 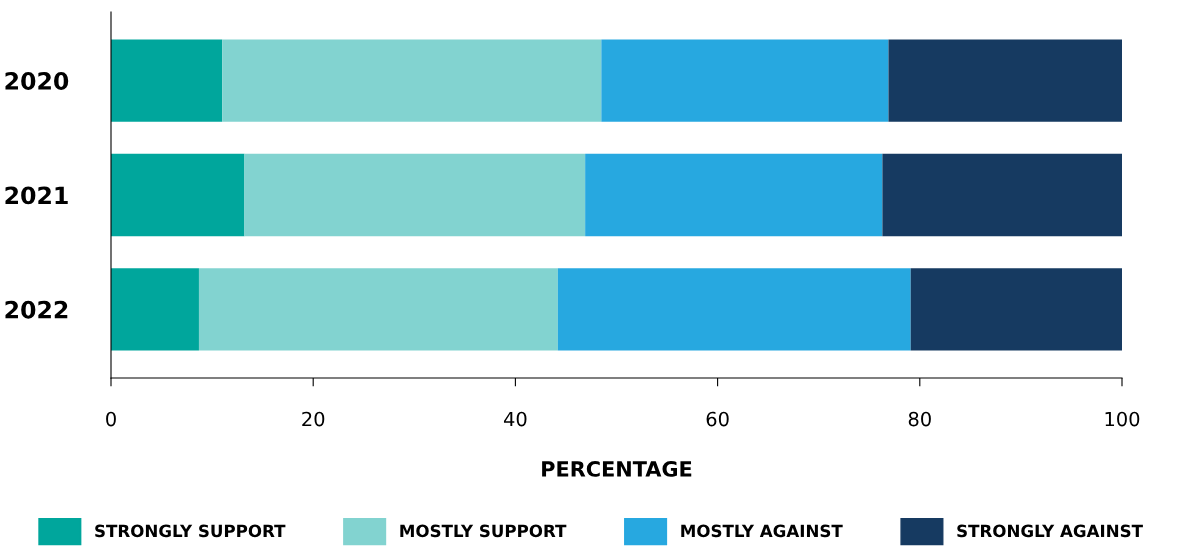 I want to click on x-axis-title: PERCENTAGE, so click(x=617, y=469).